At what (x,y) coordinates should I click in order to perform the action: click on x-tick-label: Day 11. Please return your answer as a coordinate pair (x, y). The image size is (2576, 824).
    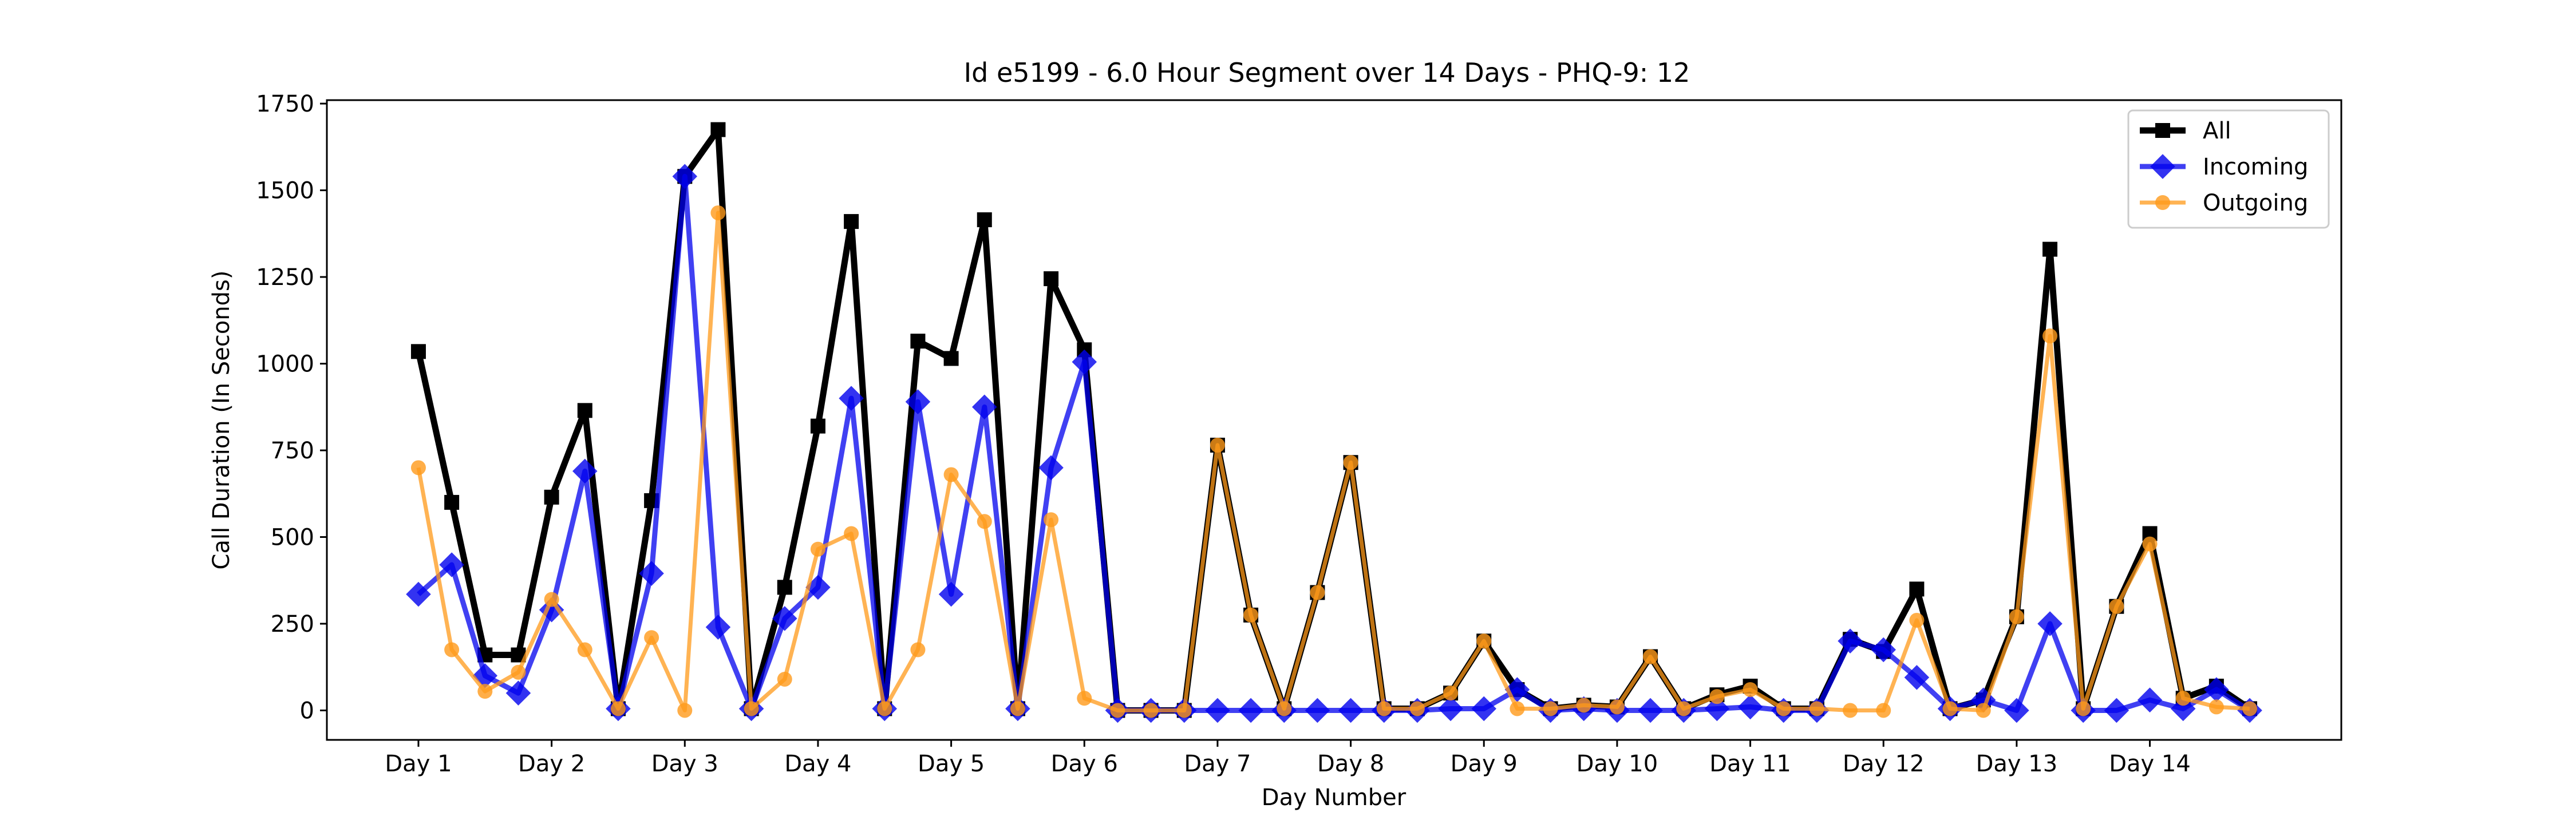
    Looking at the image, I should click on (1750, 764).